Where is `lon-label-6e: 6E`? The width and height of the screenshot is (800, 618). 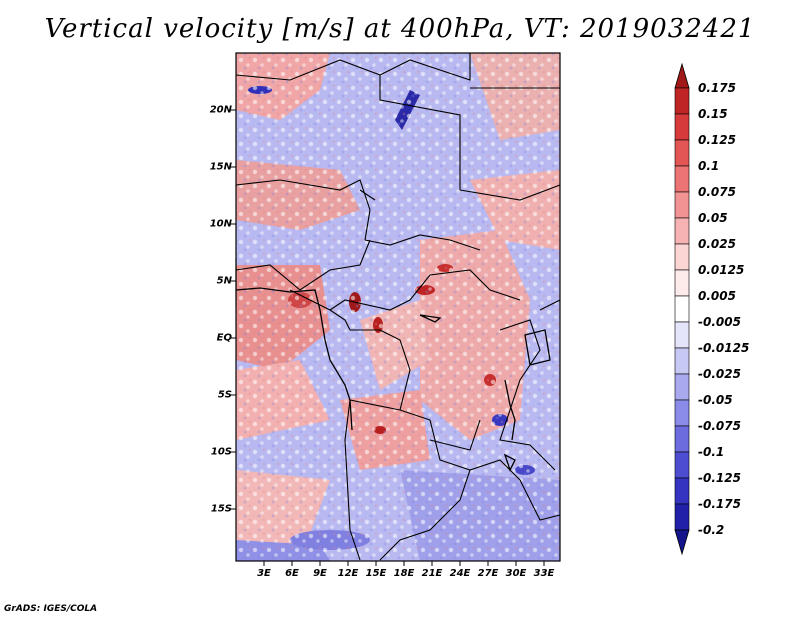
lon-label-6e: 6E is located at coordinates (292, 573).